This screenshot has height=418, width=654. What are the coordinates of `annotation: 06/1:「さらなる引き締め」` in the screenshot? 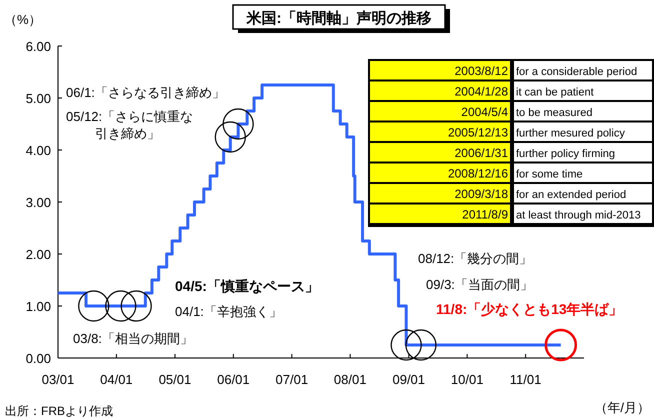 It's located at (145, 92).